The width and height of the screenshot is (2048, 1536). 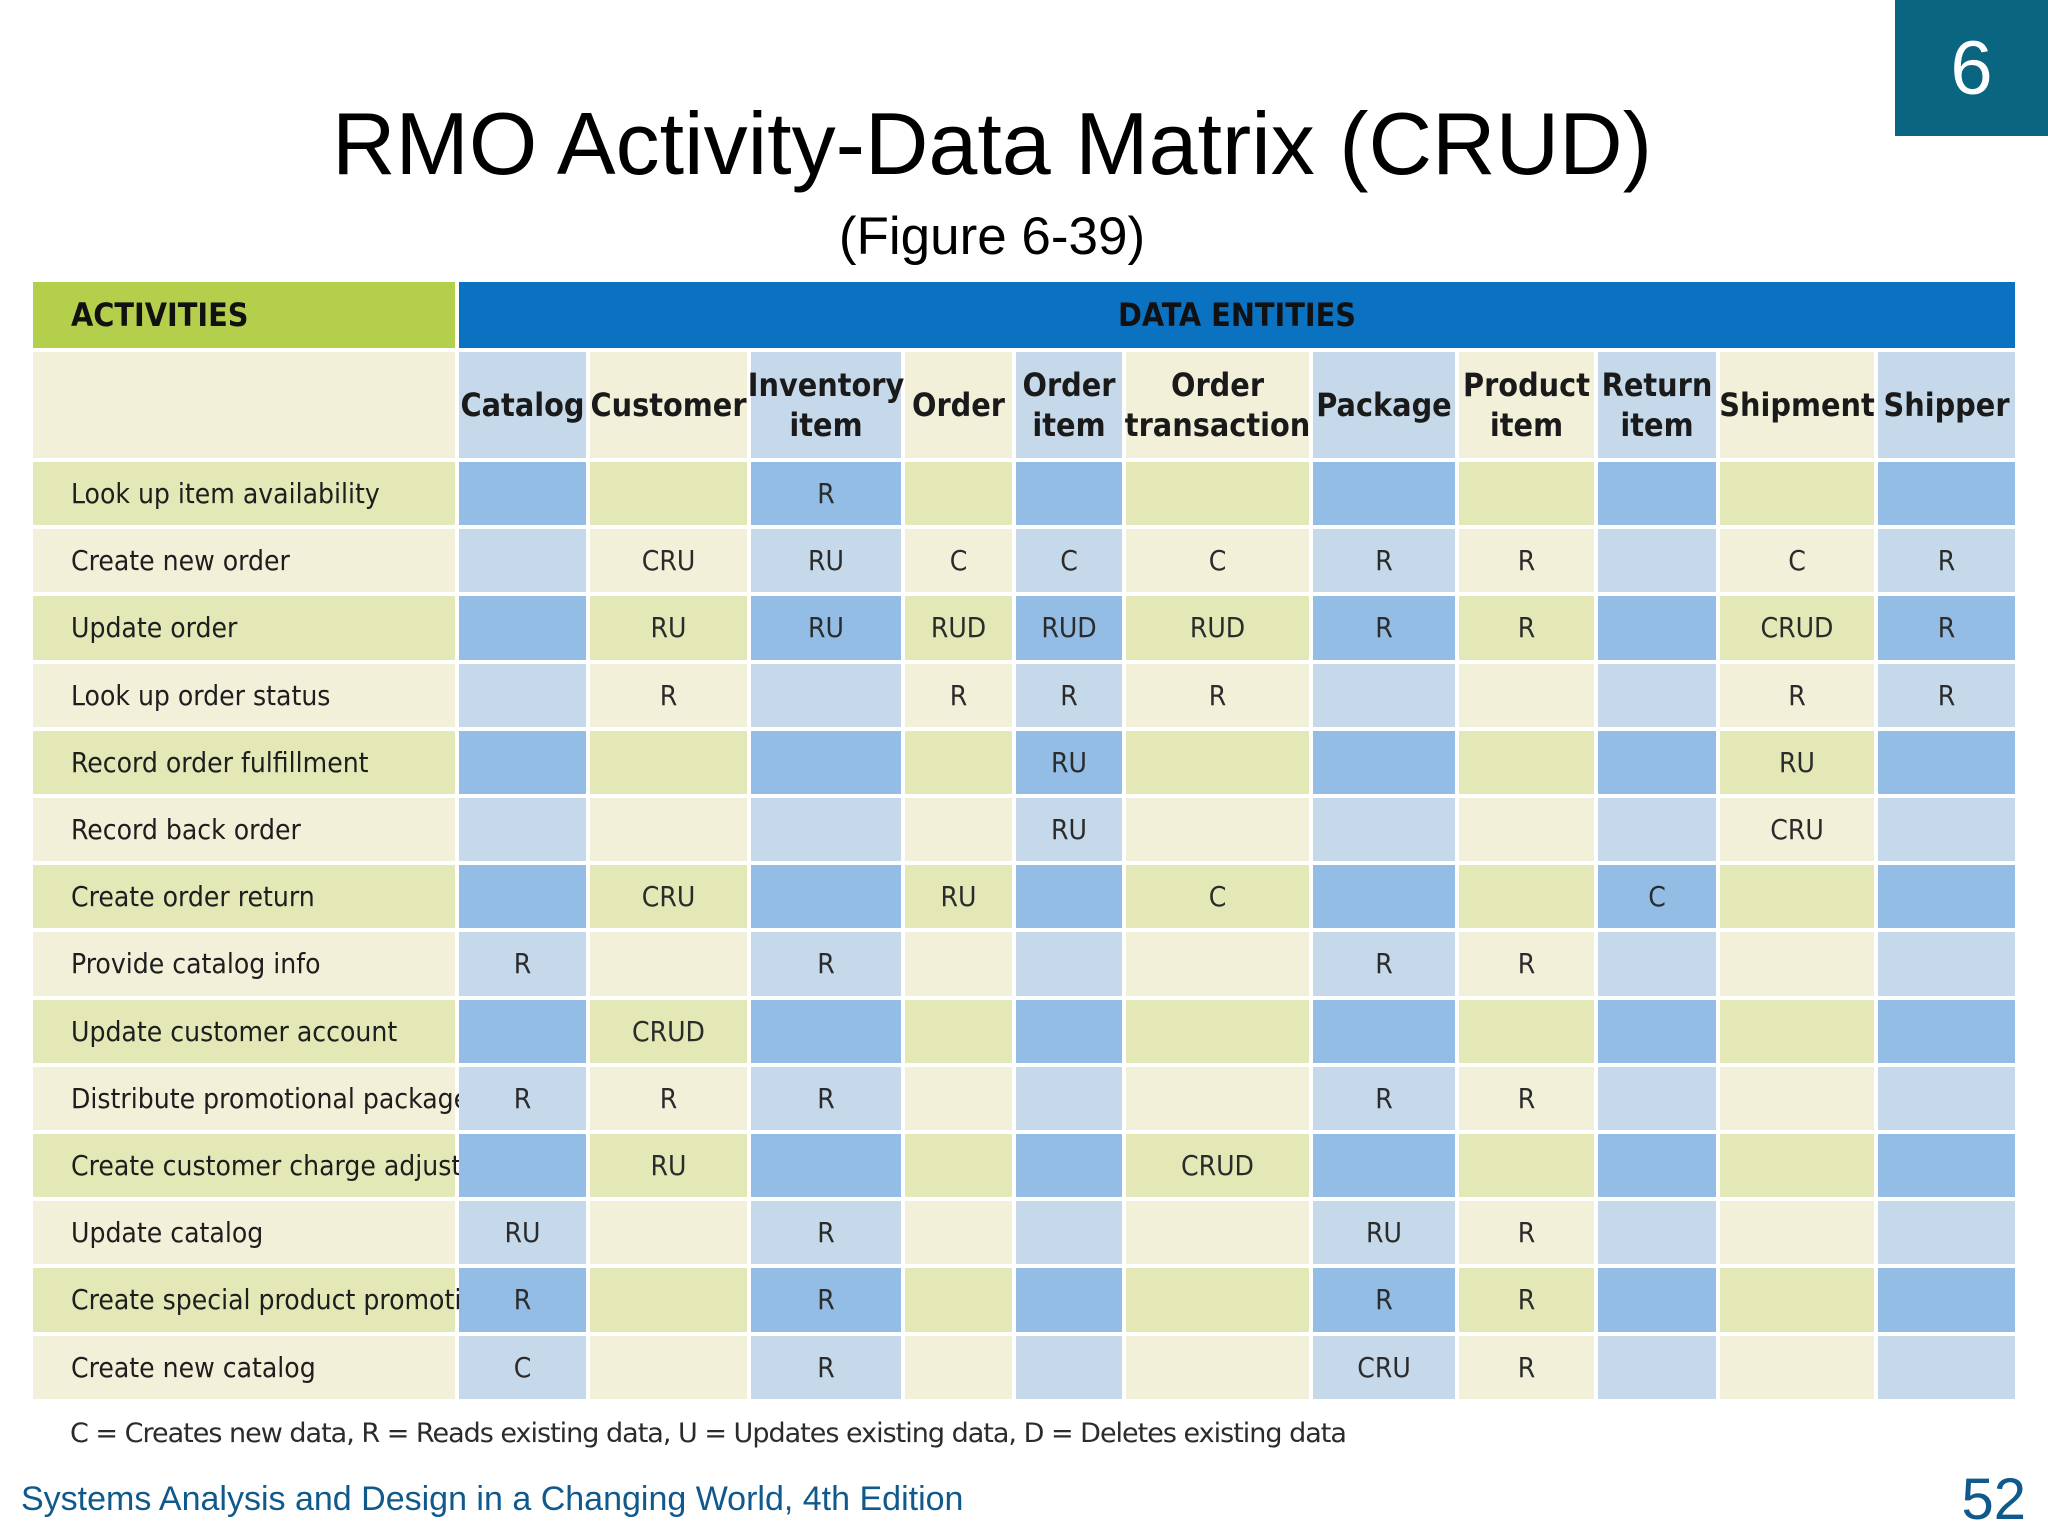 I want to click on activities-header: ACTIVITIES, so click(x=244, y=315).